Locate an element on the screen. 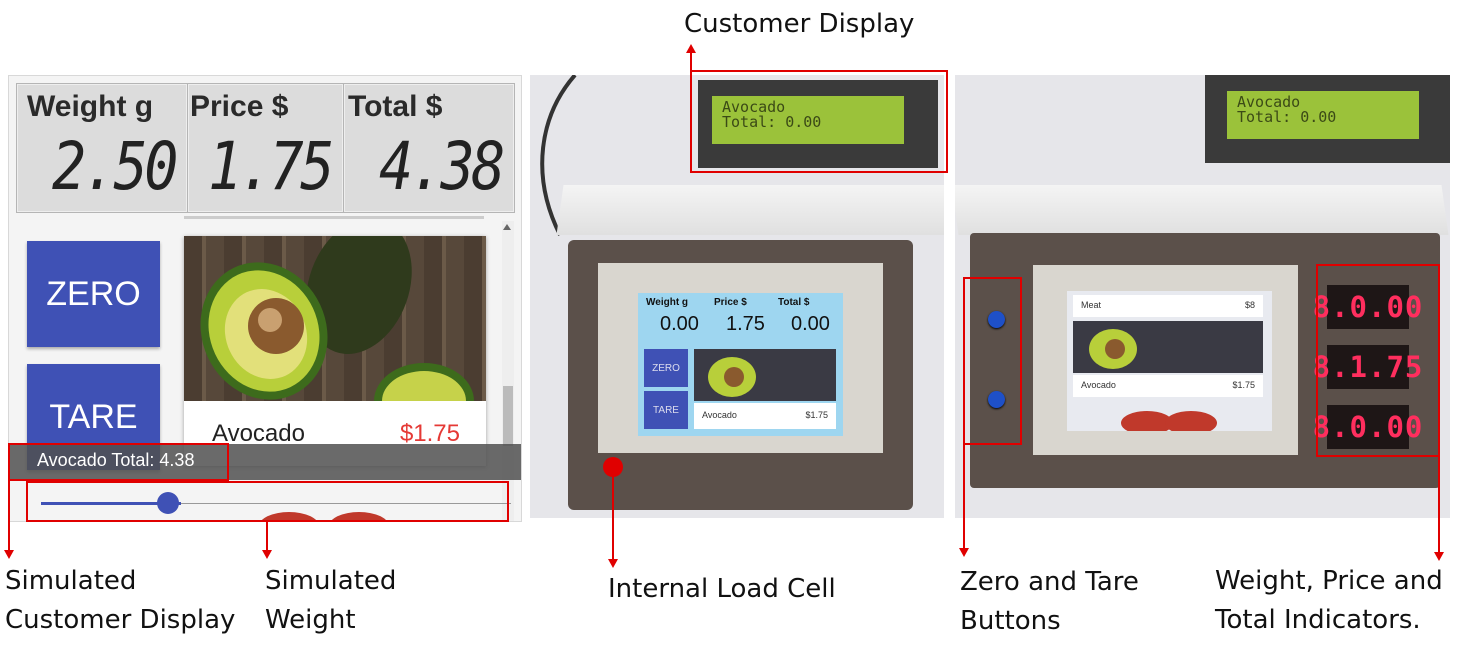 This screenshot has height=654, width=1466. indicators-highlight is located at coordinates (1378, 360).